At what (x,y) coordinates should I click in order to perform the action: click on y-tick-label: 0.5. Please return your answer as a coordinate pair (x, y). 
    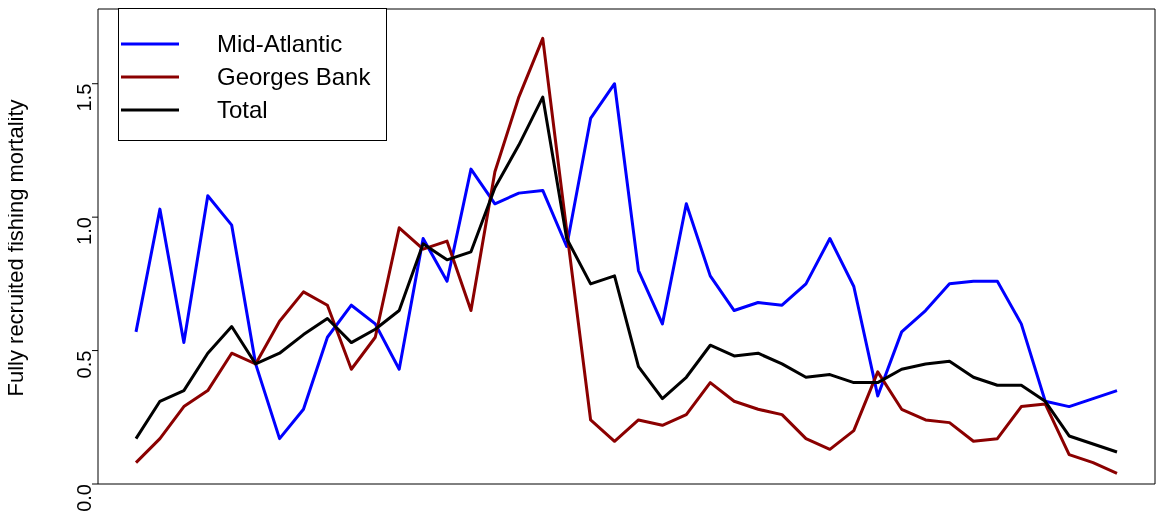
    Looking at the image, I should click on (84, 364).